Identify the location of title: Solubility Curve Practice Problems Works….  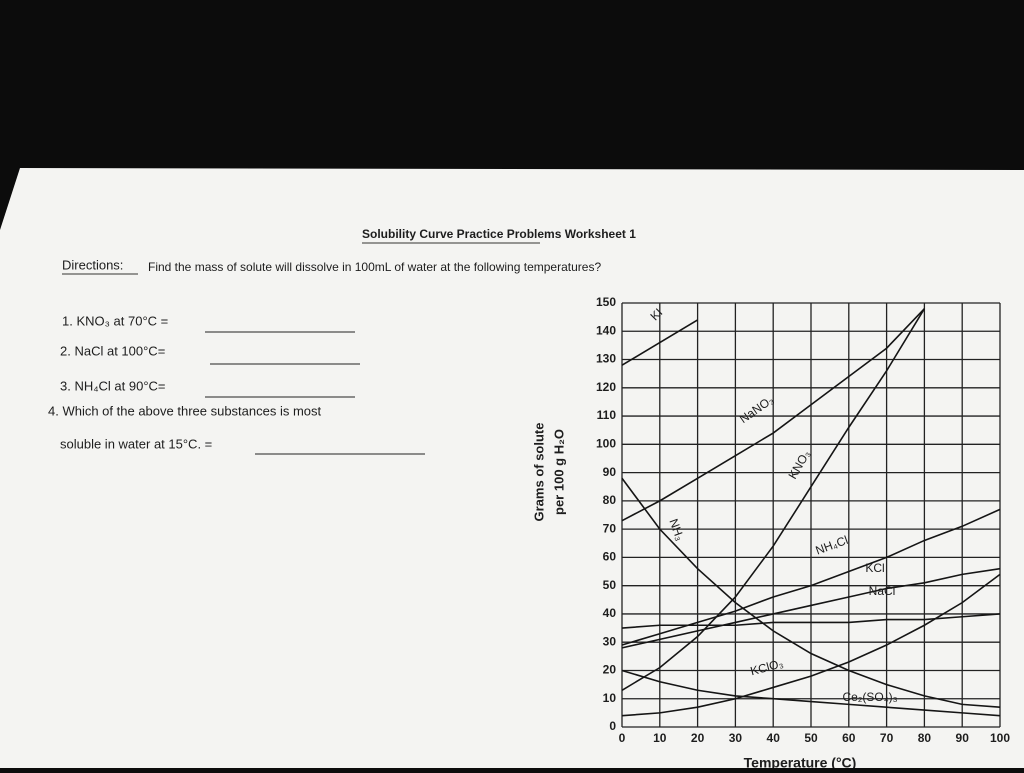
(499, 234).